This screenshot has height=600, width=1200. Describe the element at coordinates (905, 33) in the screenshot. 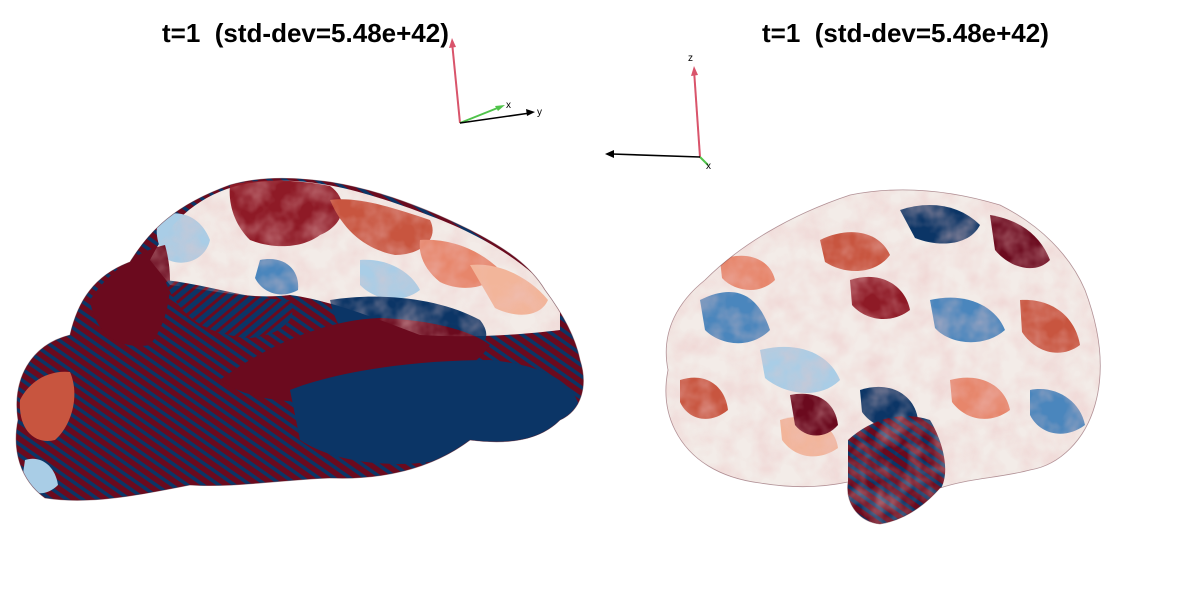

I see `right-panel-title: t=1 (std-dev=5.48e+42)` at that location.